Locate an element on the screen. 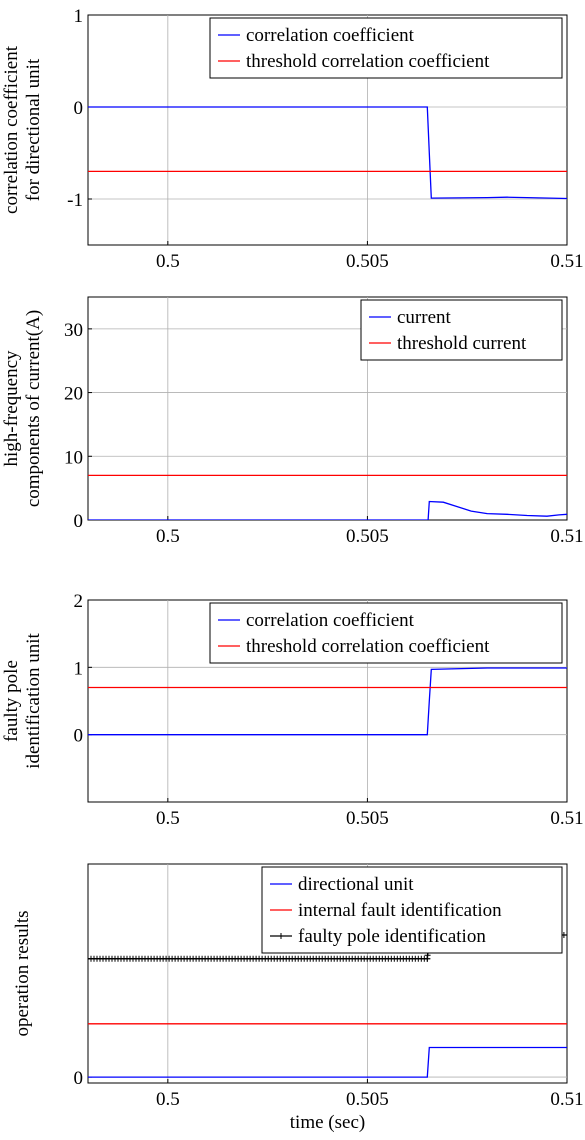 The width and height of the screenshot is (585, 1140). y-tick-label: 10 is located at coordinates (73, 457).